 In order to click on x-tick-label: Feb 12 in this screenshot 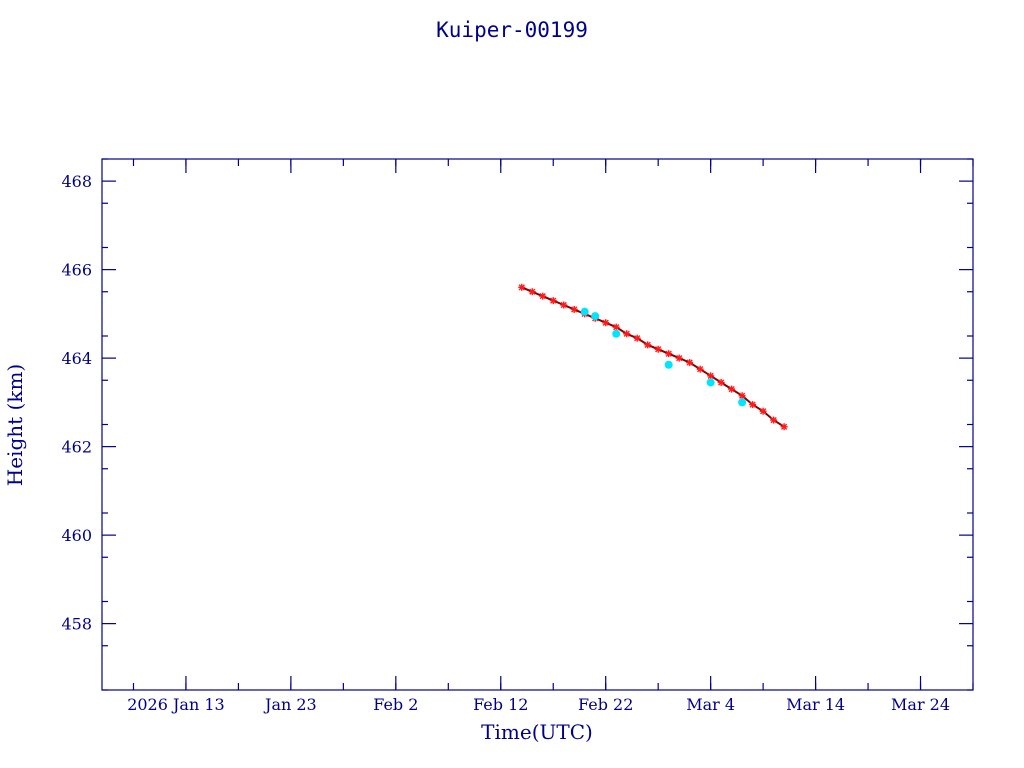, I will do `click(500, 704)`.